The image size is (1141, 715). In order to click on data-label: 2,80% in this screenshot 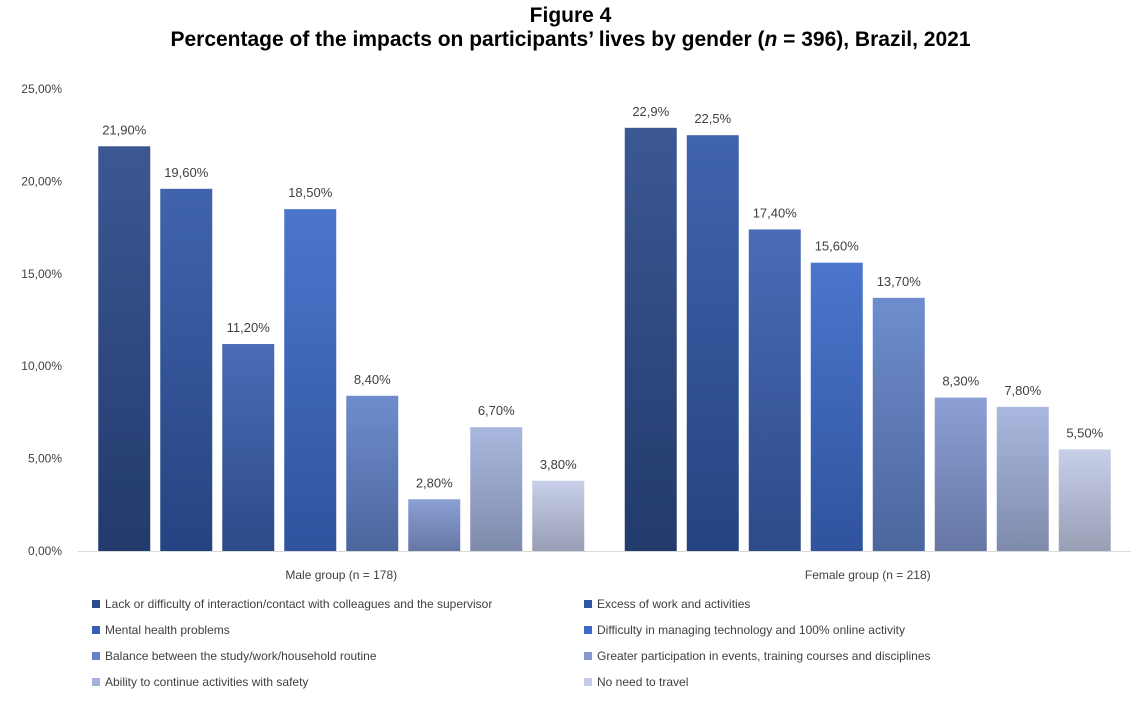, I will do `click(434, 482)`.